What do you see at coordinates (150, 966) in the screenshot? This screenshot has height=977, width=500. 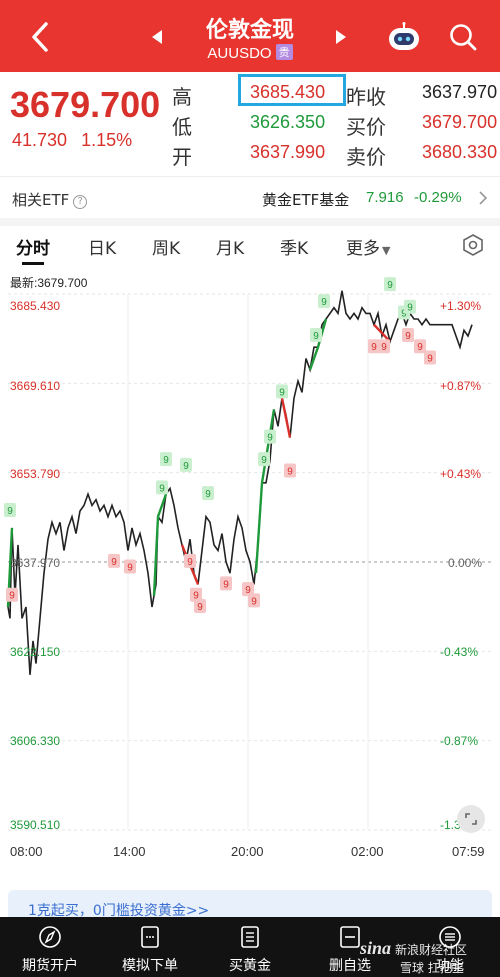 I see `simulated-order-label: 模拟下单` at bounding box center [150, 966].